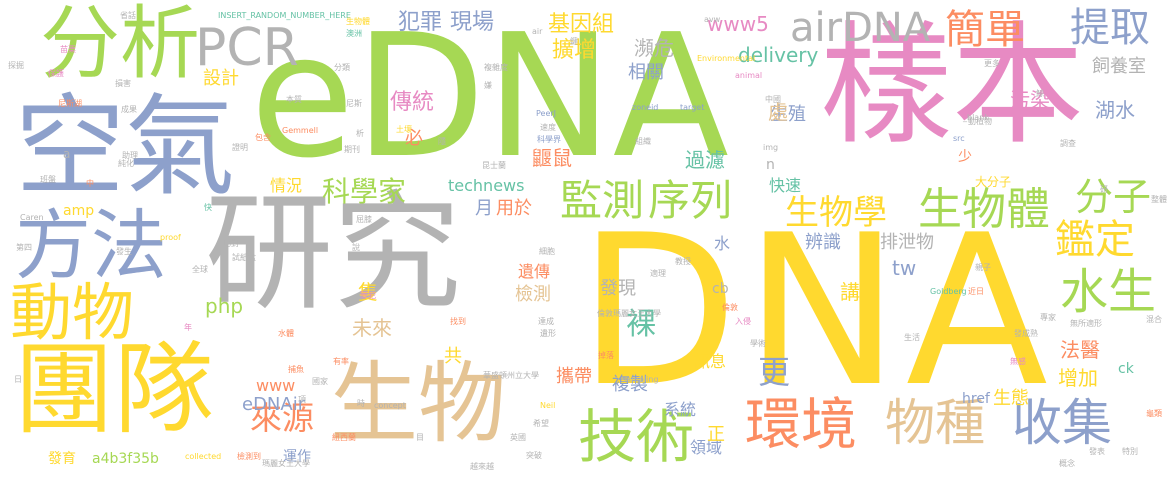 This screenshot has height=482, width=1175. What do you see at coordinates (722, 243) in the screenshot?
I see `word: 水` at bounding box center [722, 243].